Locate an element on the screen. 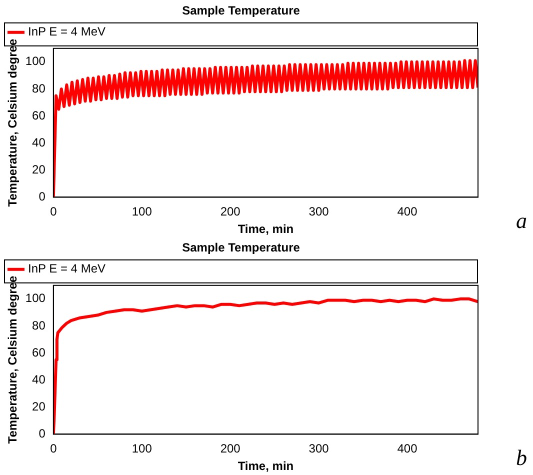  text: a is located at coordinates (521, 220).